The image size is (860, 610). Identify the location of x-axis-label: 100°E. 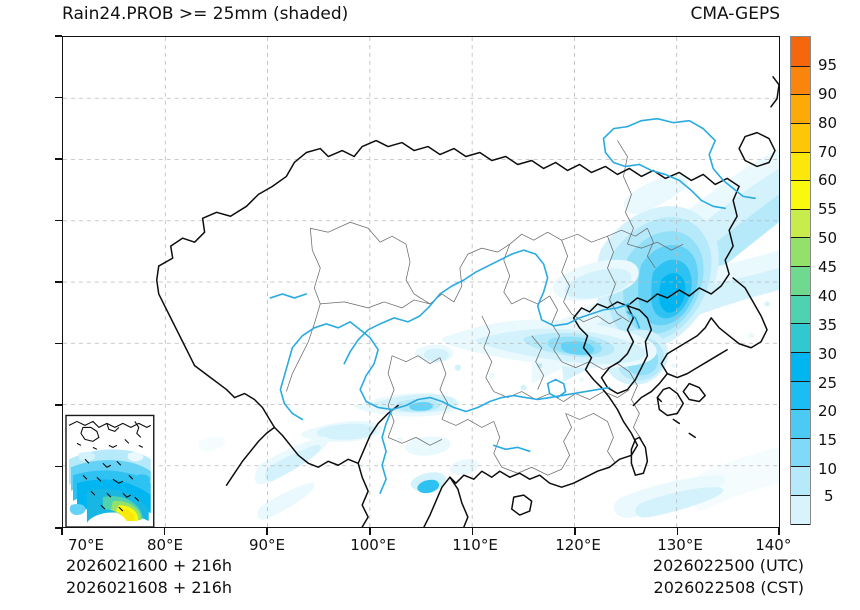
(373, 545).